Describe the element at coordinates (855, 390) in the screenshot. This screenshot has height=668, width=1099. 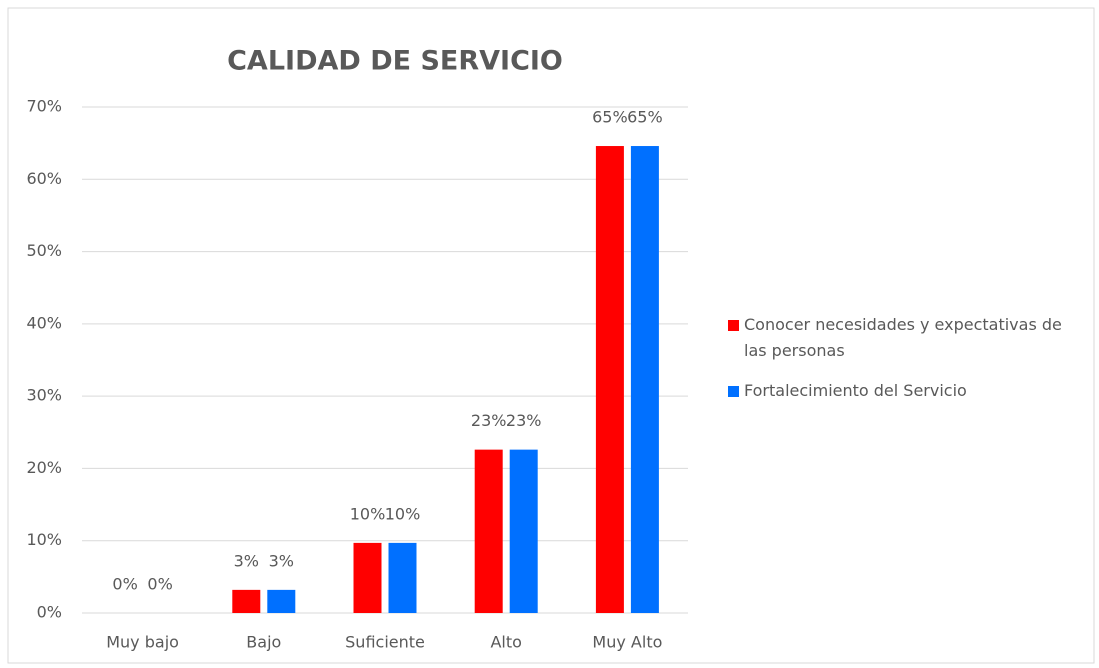
I see `legend-label: Fortalecimiento del Servicio` at that location.